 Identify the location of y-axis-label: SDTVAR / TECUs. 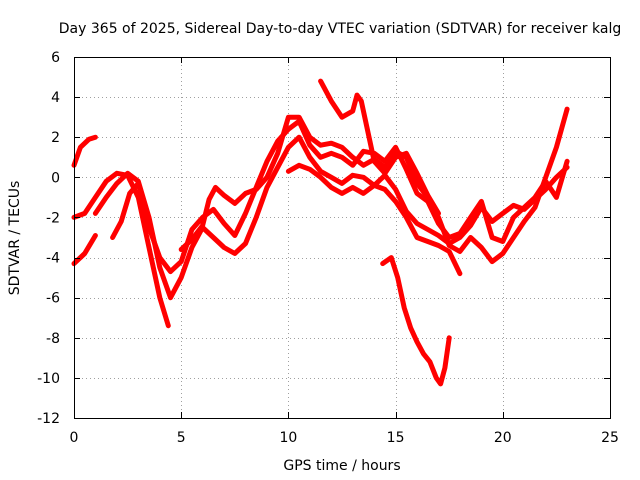
(15, 238).